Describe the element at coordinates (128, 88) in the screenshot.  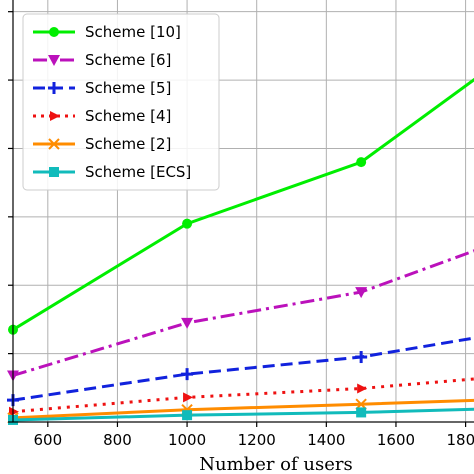
I see `legend-label: Scheme [5]` at that location.